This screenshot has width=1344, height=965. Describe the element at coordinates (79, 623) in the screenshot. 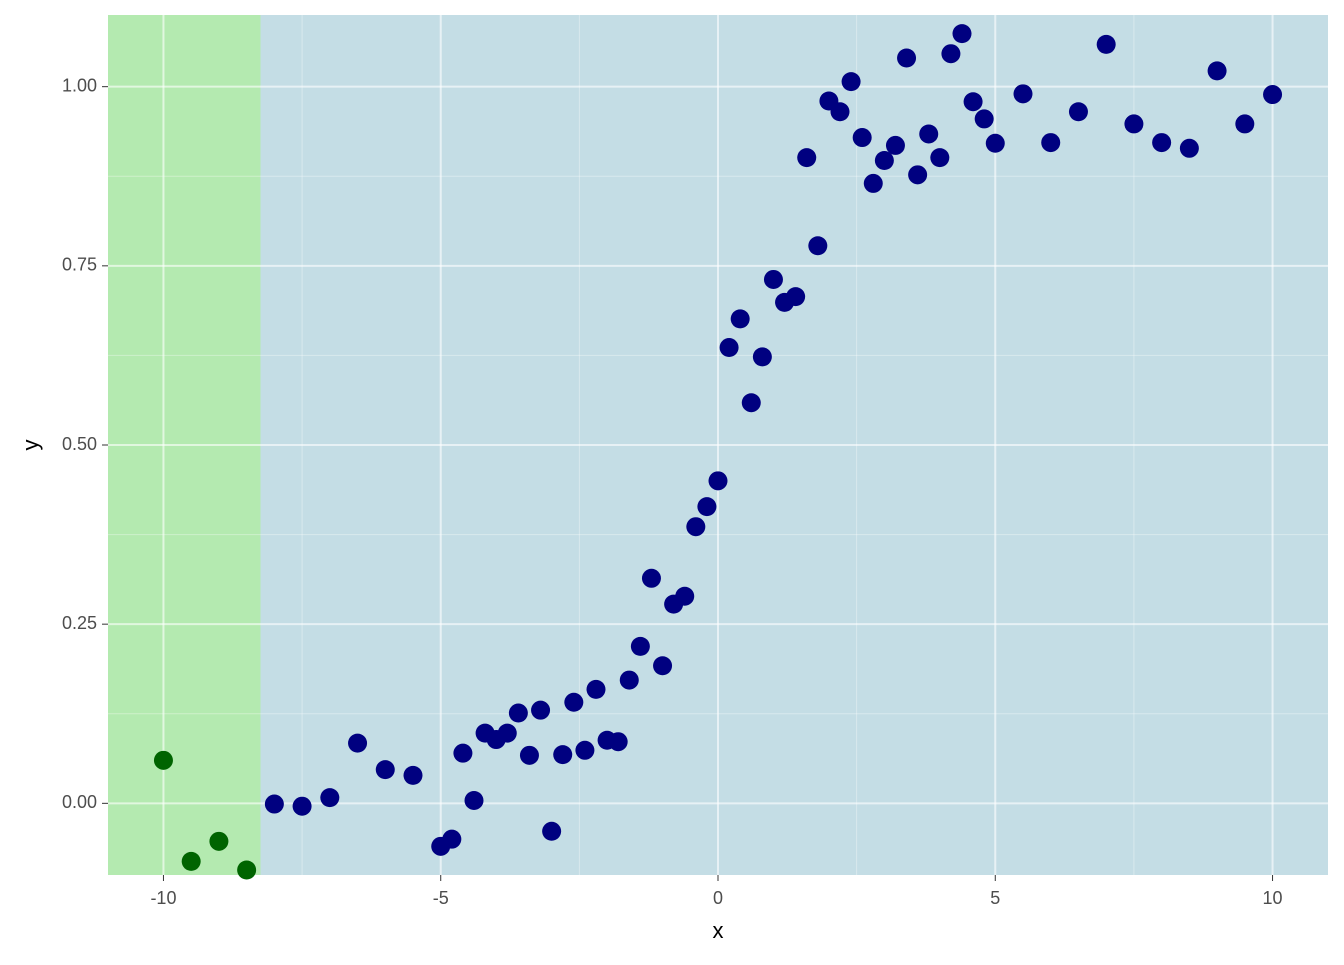

I see `y-tick-label: 0.25` at that location.